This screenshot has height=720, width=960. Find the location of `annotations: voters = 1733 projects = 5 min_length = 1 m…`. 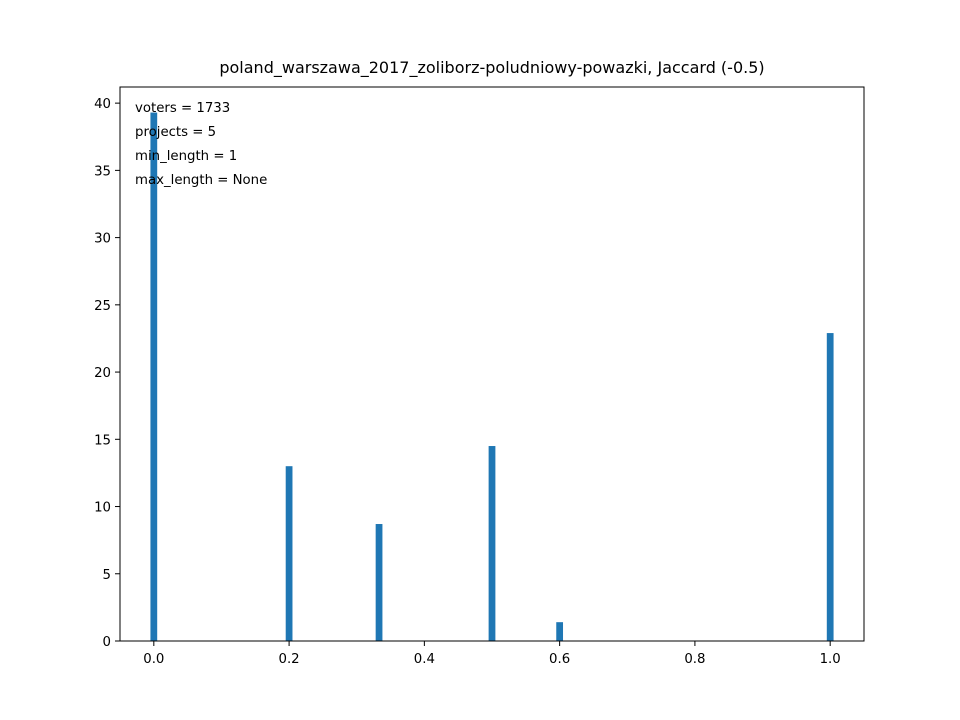

annotations: voters = 1733 projects = 5 min_length = 1 m… is located at coordinates (201, 144).